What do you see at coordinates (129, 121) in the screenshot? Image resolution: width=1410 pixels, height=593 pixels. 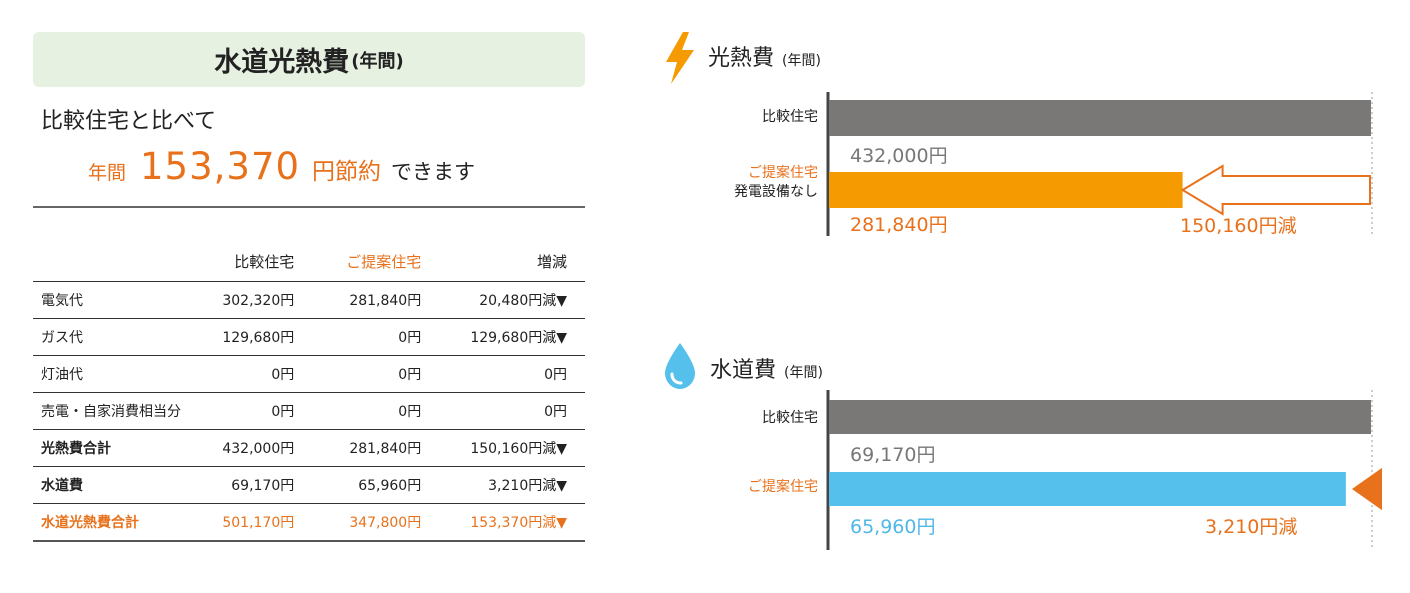 I see `compare-text: 比較住宅と比べて` at bounding box center [129, 121].